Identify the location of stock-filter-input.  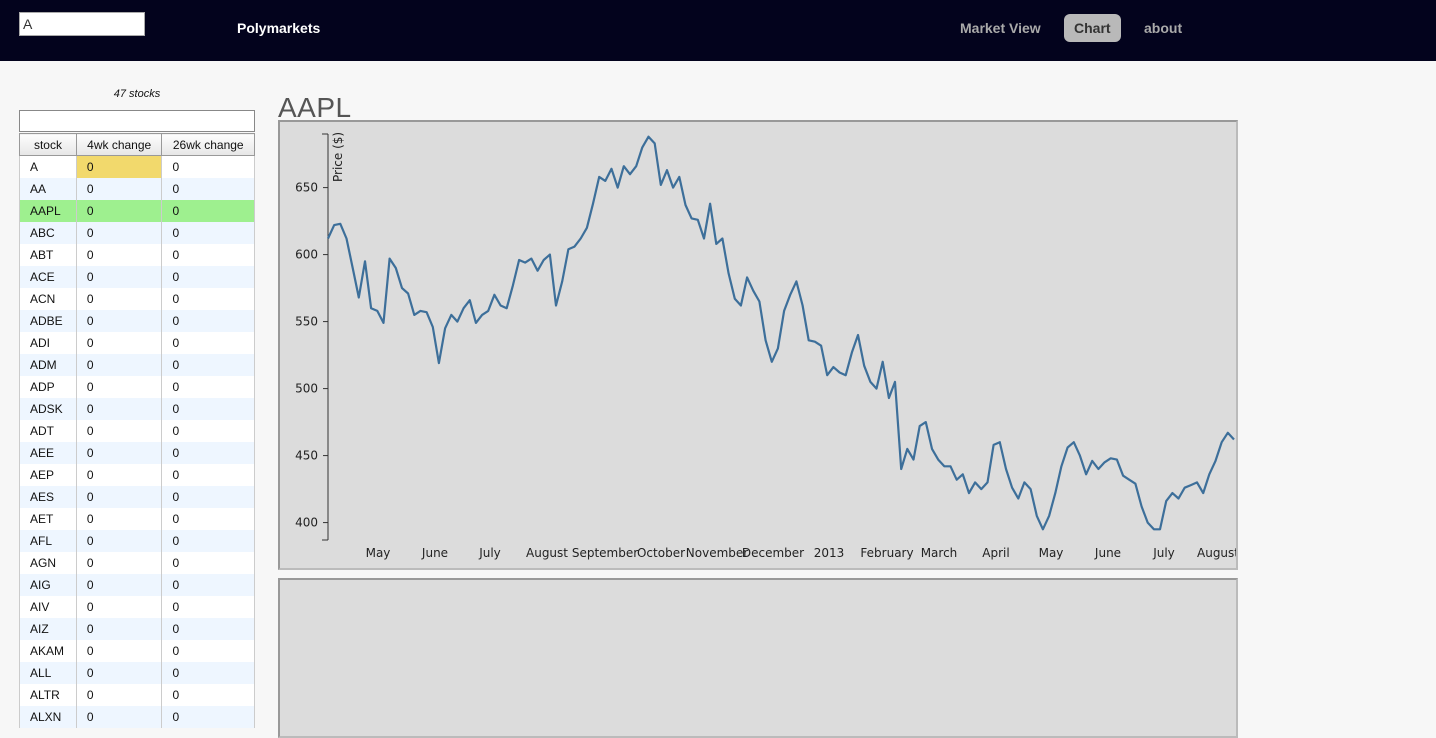
(137, 121).